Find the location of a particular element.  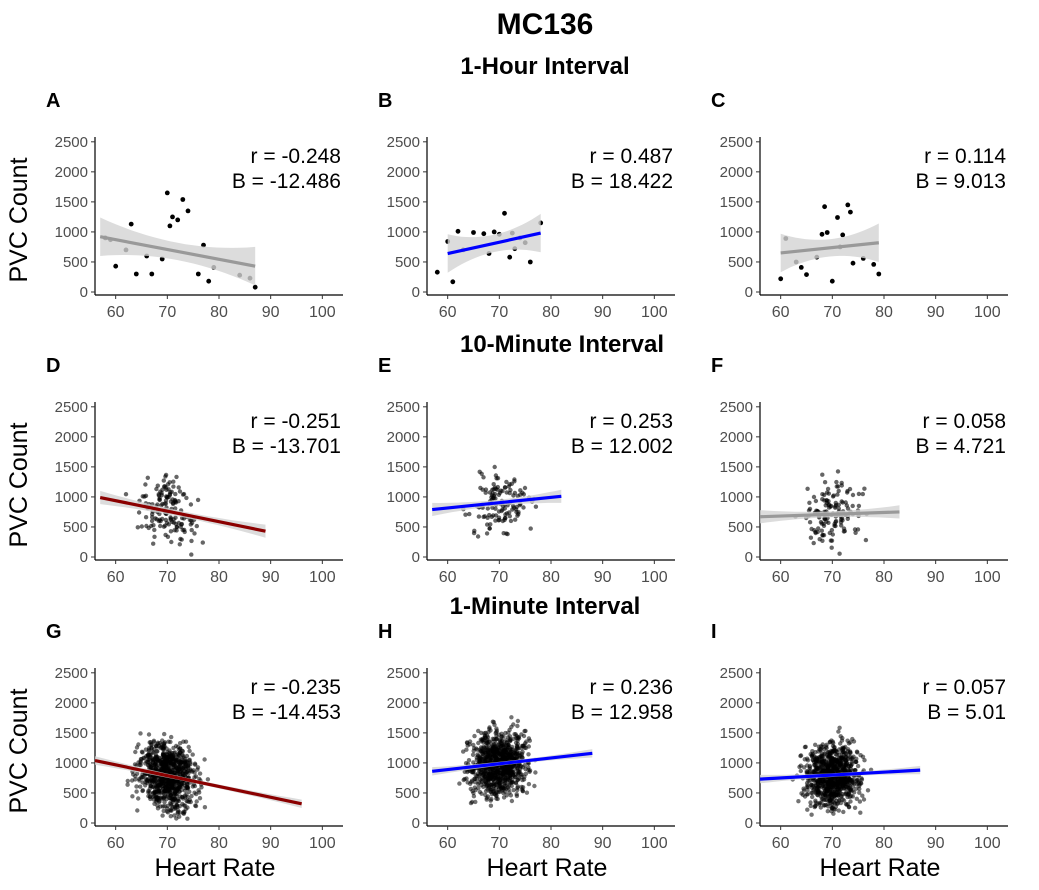

panel-label-F: F is located at coordinates (717, 366).